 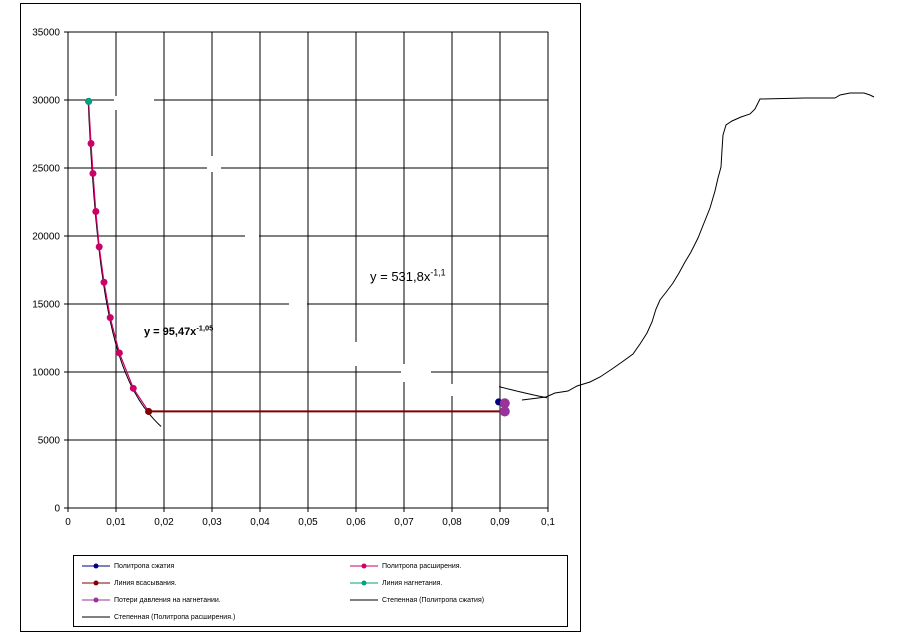 What do you see at coordinates (504, 403) in the screenshot?
I see `data-point-pressure-loss` at bounding box center [504, 403].